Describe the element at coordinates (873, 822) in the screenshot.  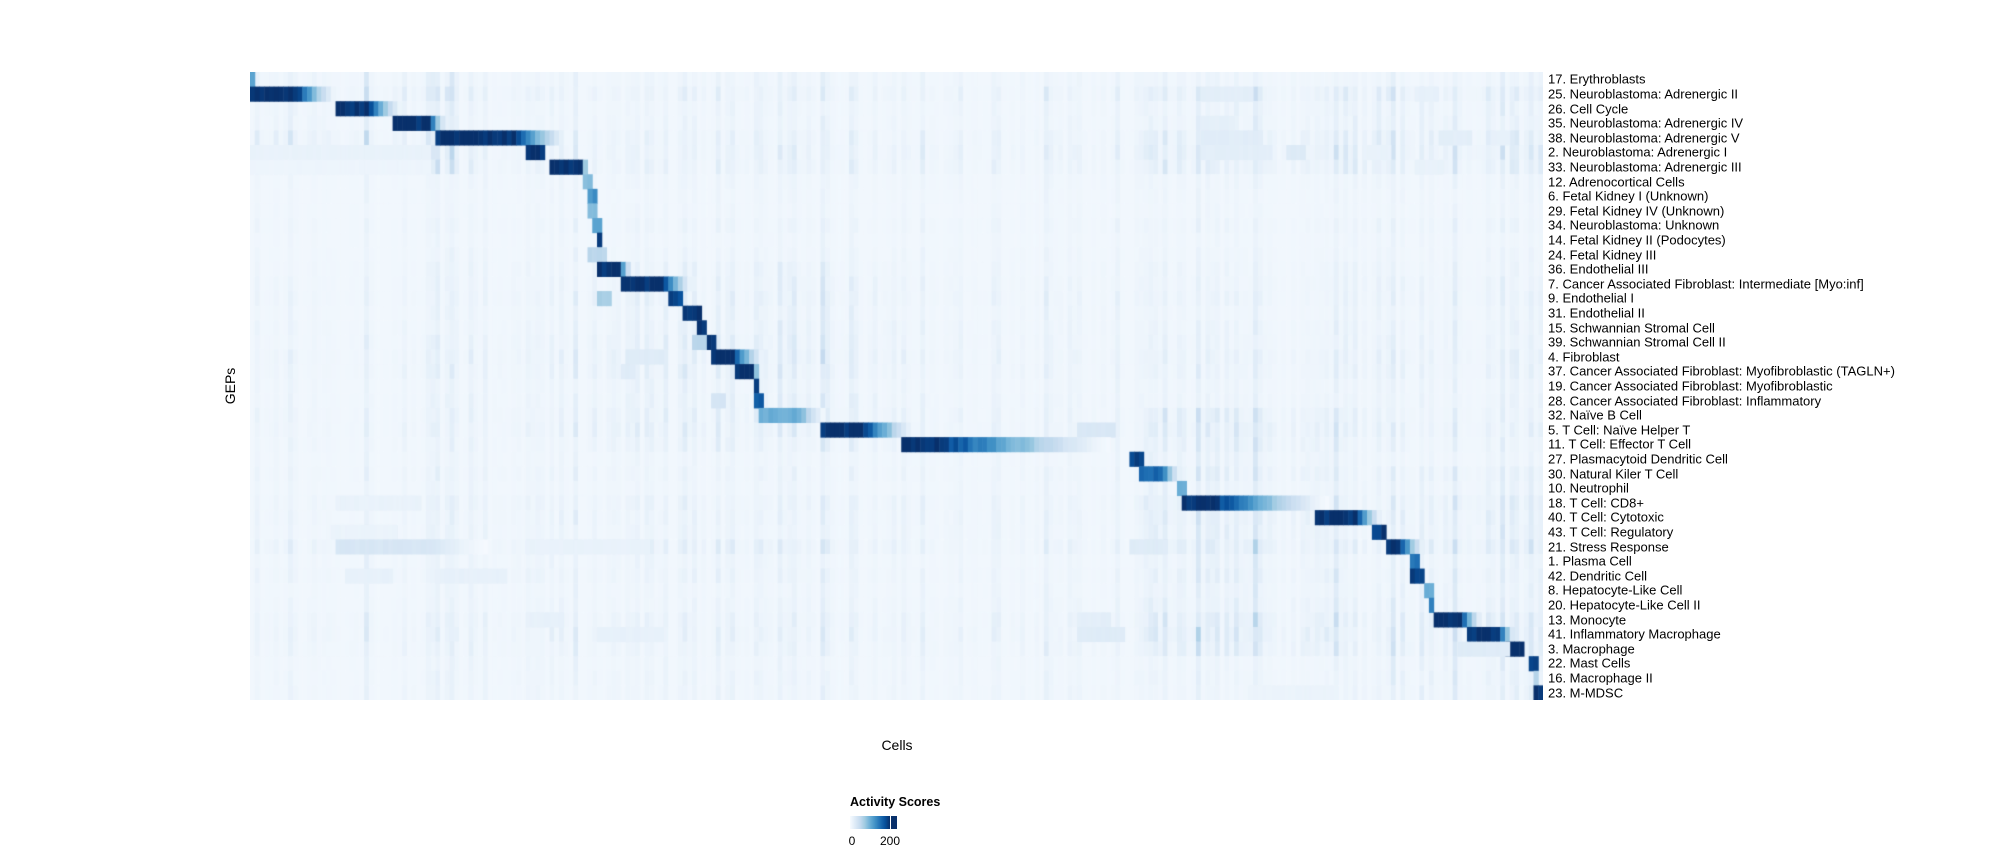
I see `legend-gradient-bar` at that location.